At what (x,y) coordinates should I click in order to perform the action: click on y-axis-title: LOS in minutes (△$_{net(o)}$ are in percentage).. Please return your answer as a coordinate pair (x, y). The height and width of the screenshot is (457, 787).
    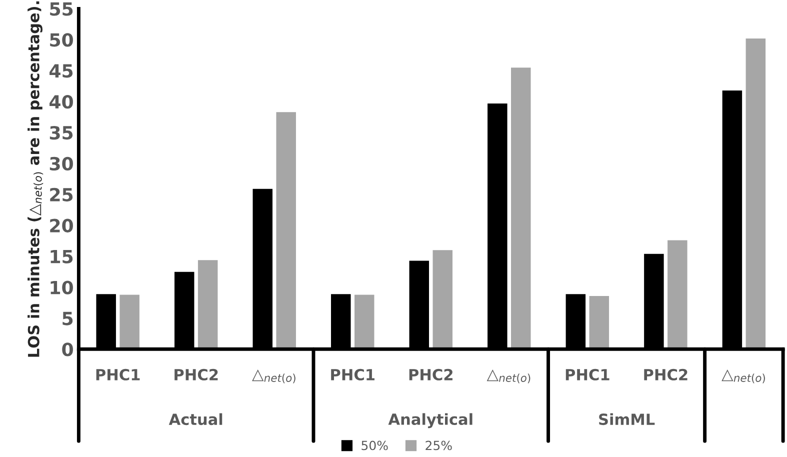
    Looking at the image, I should click on (36, 179).